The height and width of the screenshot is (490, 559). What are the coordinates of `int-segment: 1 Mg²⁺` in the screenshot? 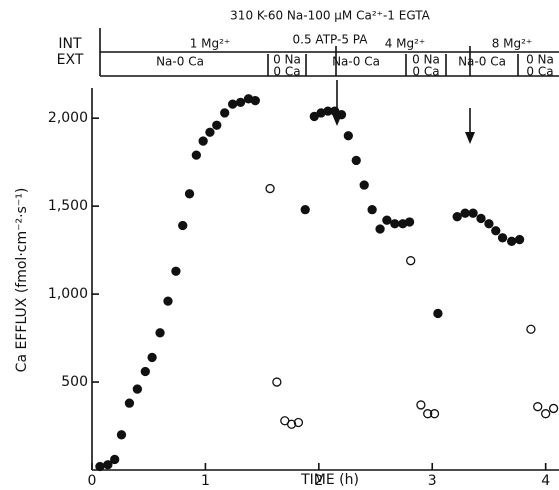 It's located at (210, 44).